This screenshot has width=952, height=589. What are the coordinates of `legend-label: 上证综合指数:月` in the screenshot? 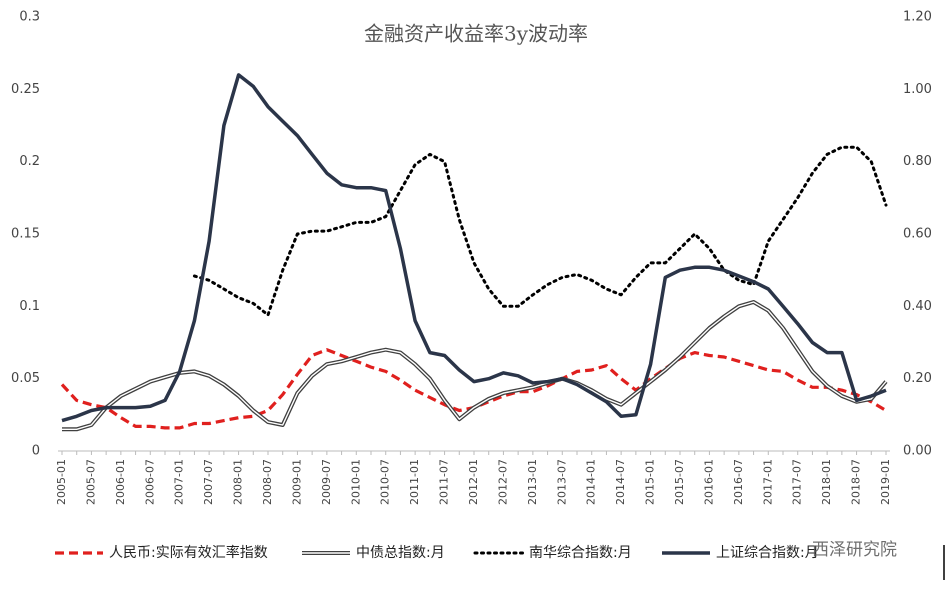 It's located at (767, 553).